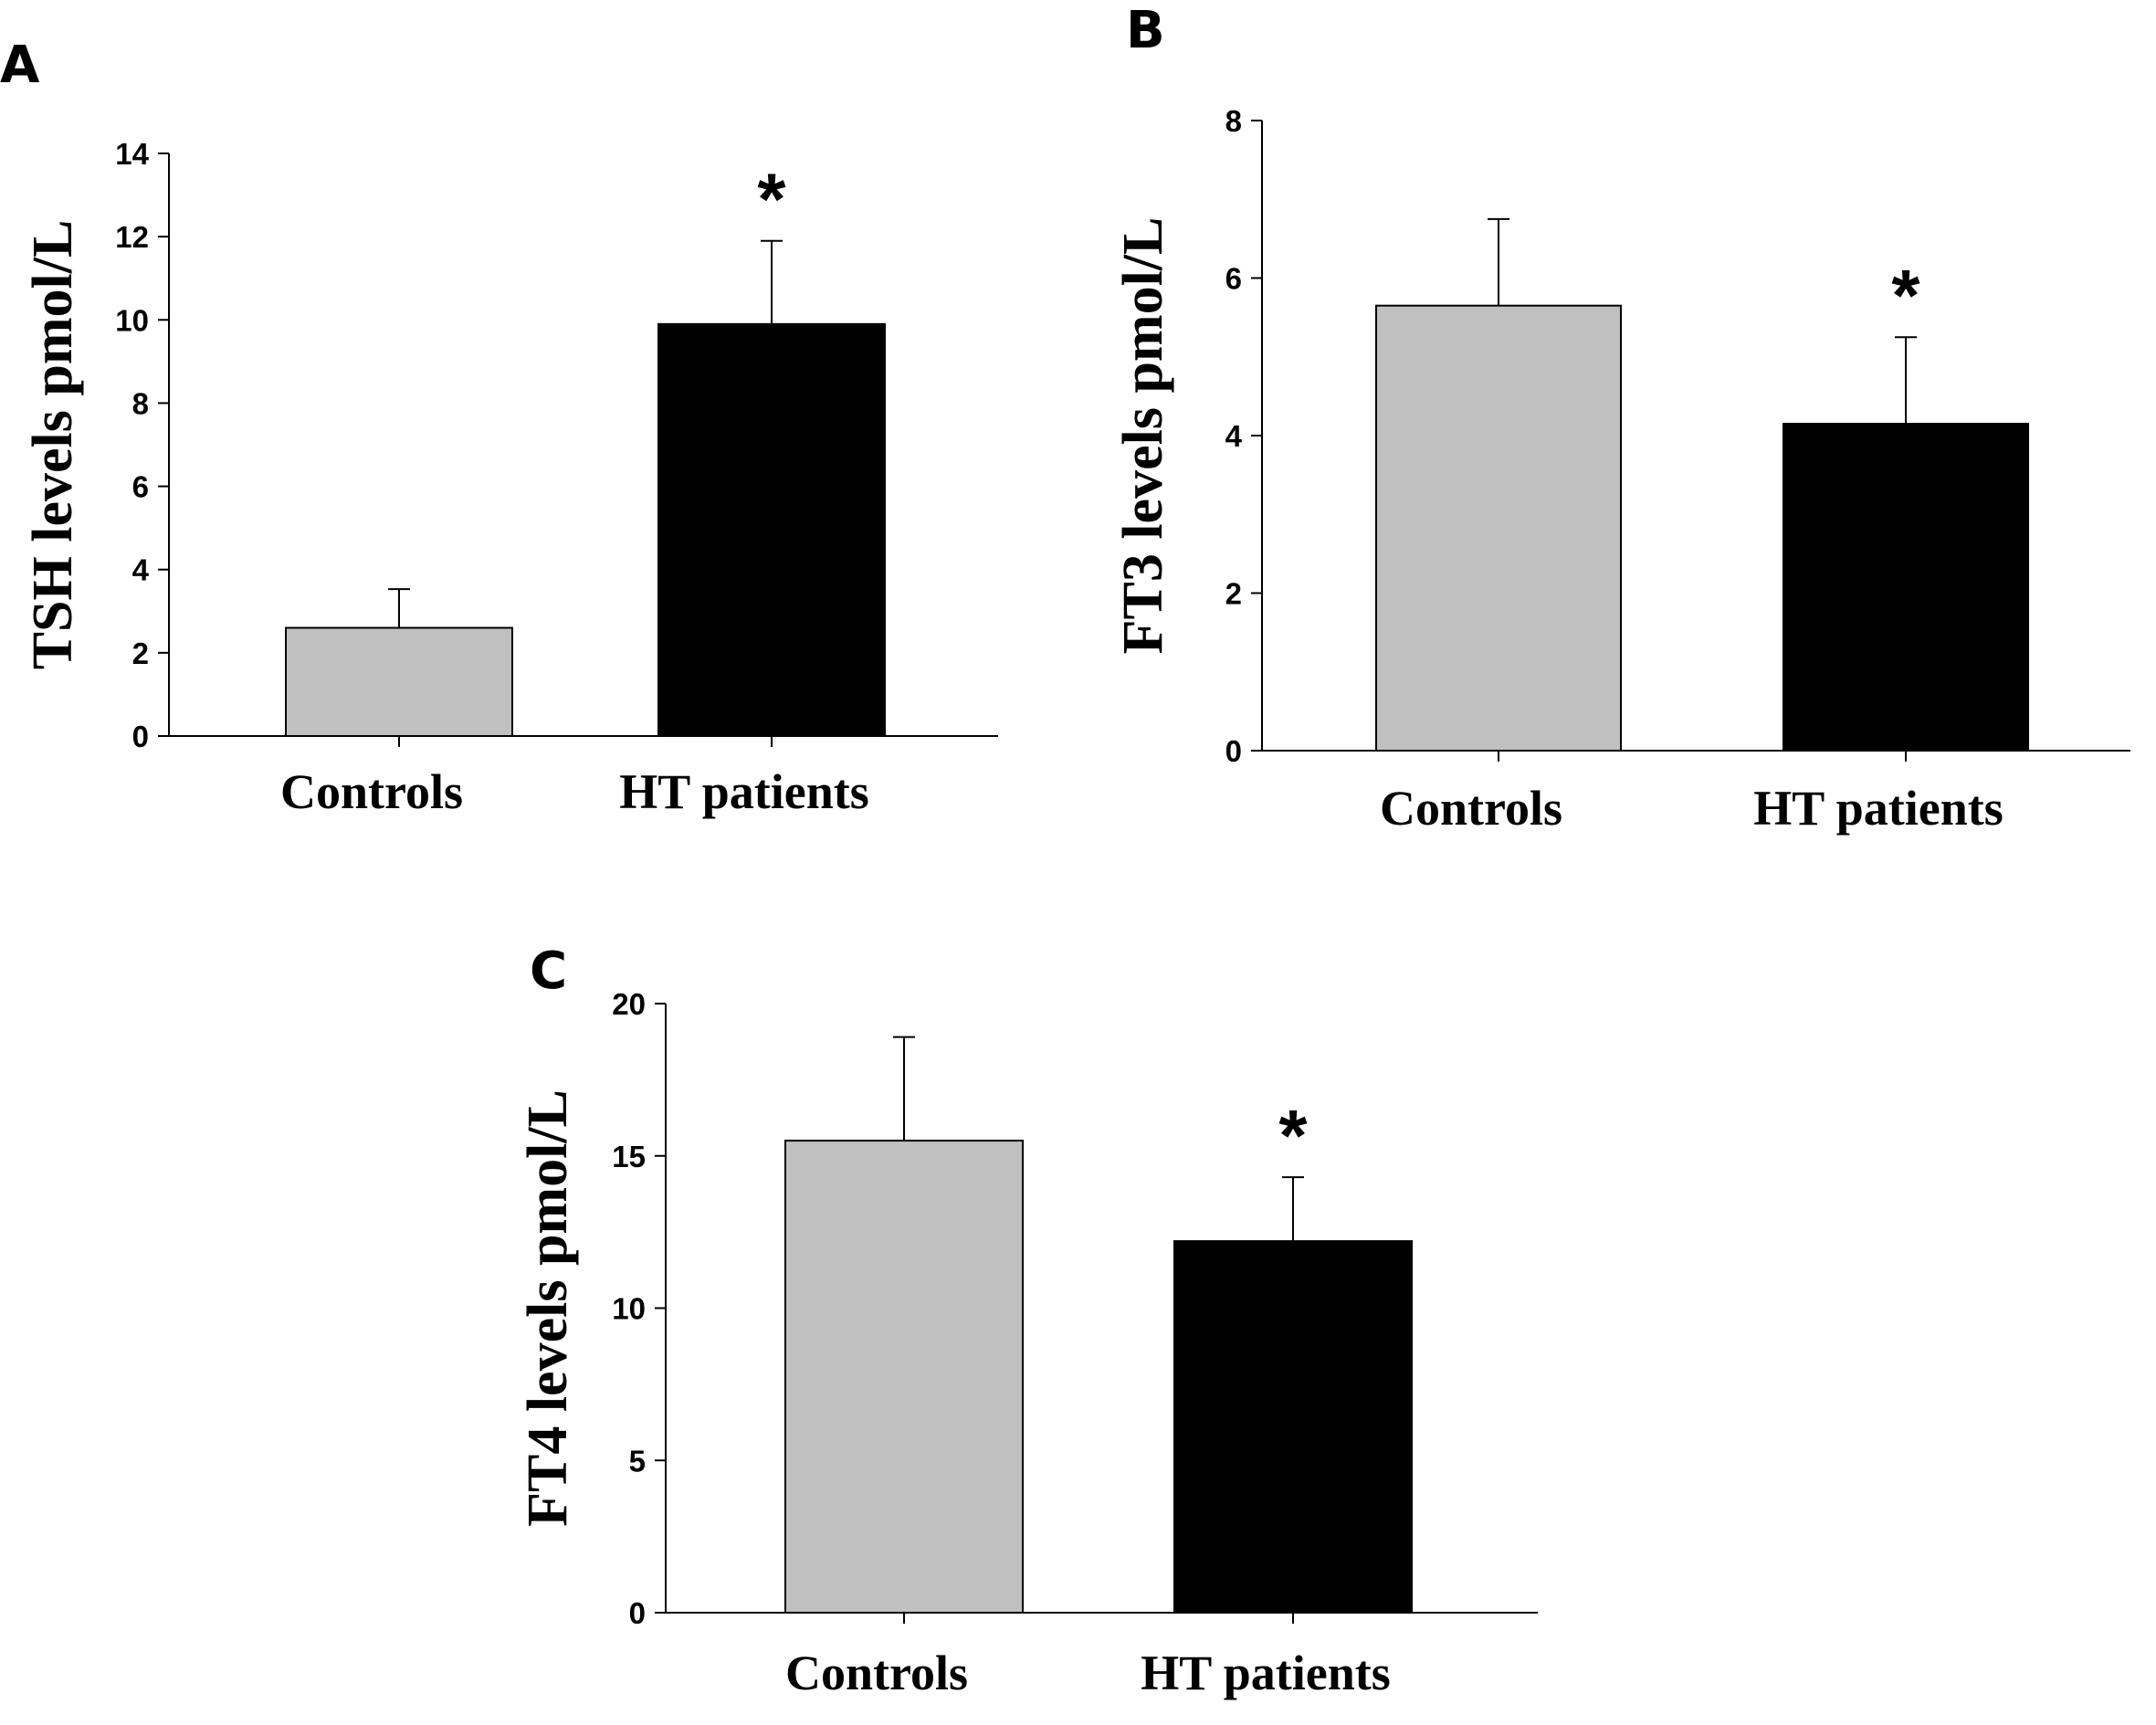 The width and height of the screenshot is (2156, 1725). Describe the element at coordinates (1145, 31) in the screenshot. I see `panel-letter-b: B` at that location.